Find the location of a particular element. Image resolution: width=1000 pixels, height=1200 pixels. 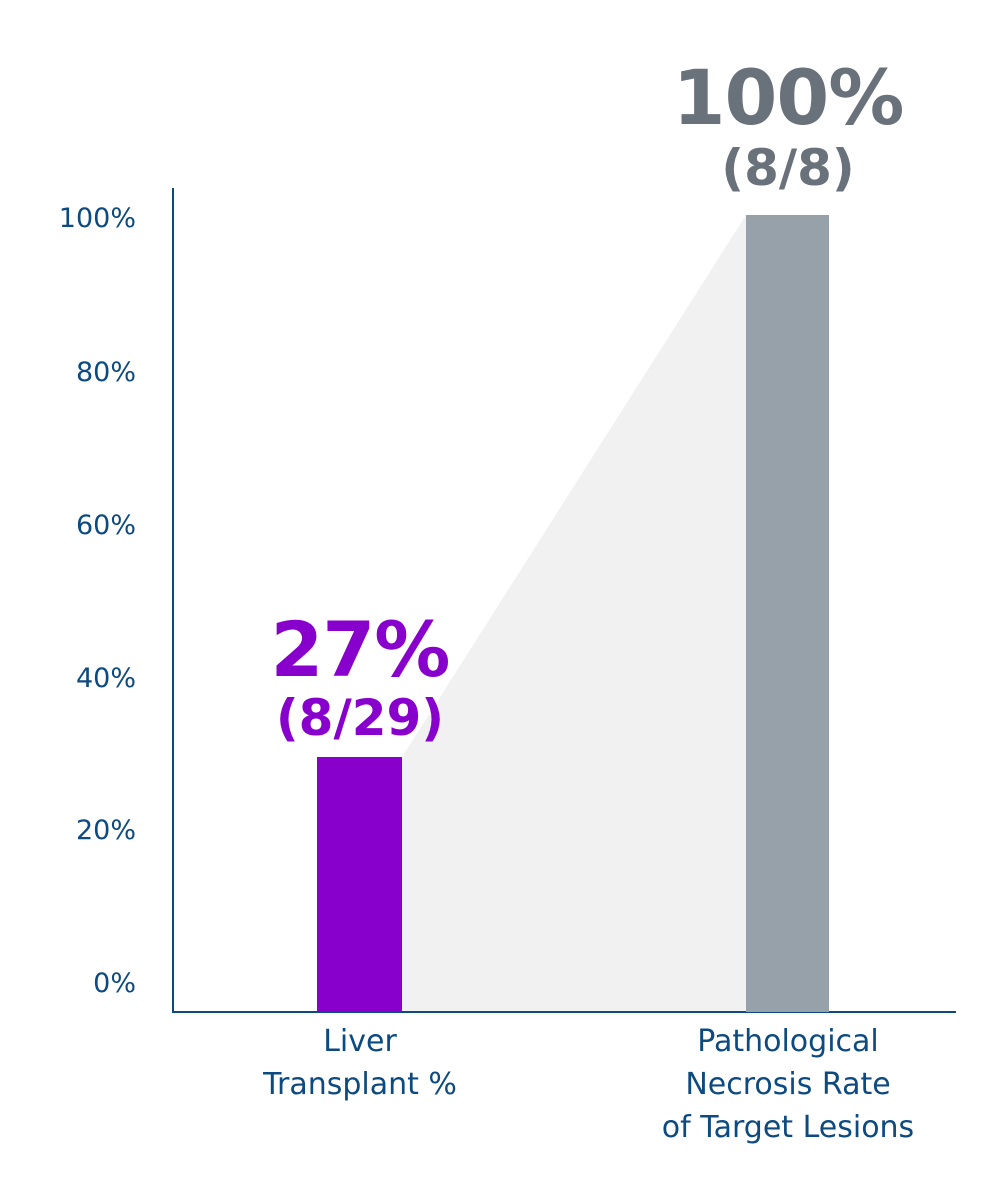

x-label-line: Transplant % is located at coordinates (360, 1084).